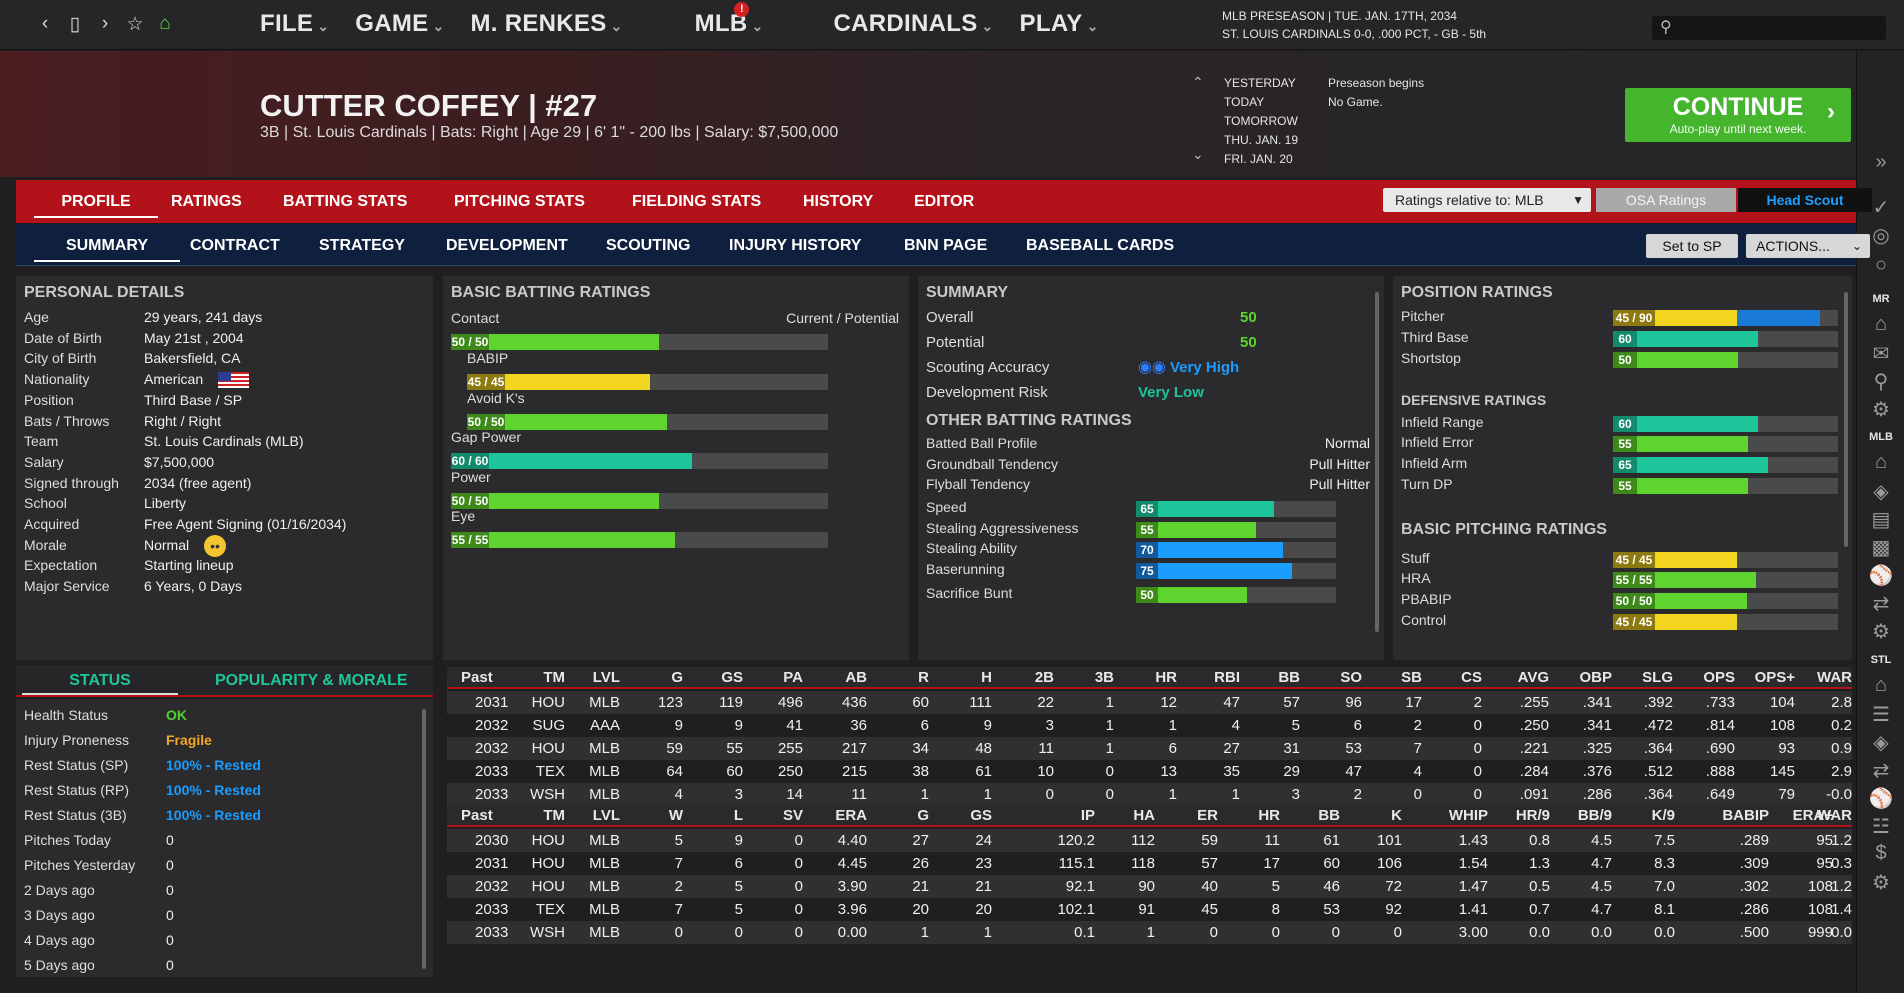  I want to click on dollar-icon: $, so click(1881, 853).